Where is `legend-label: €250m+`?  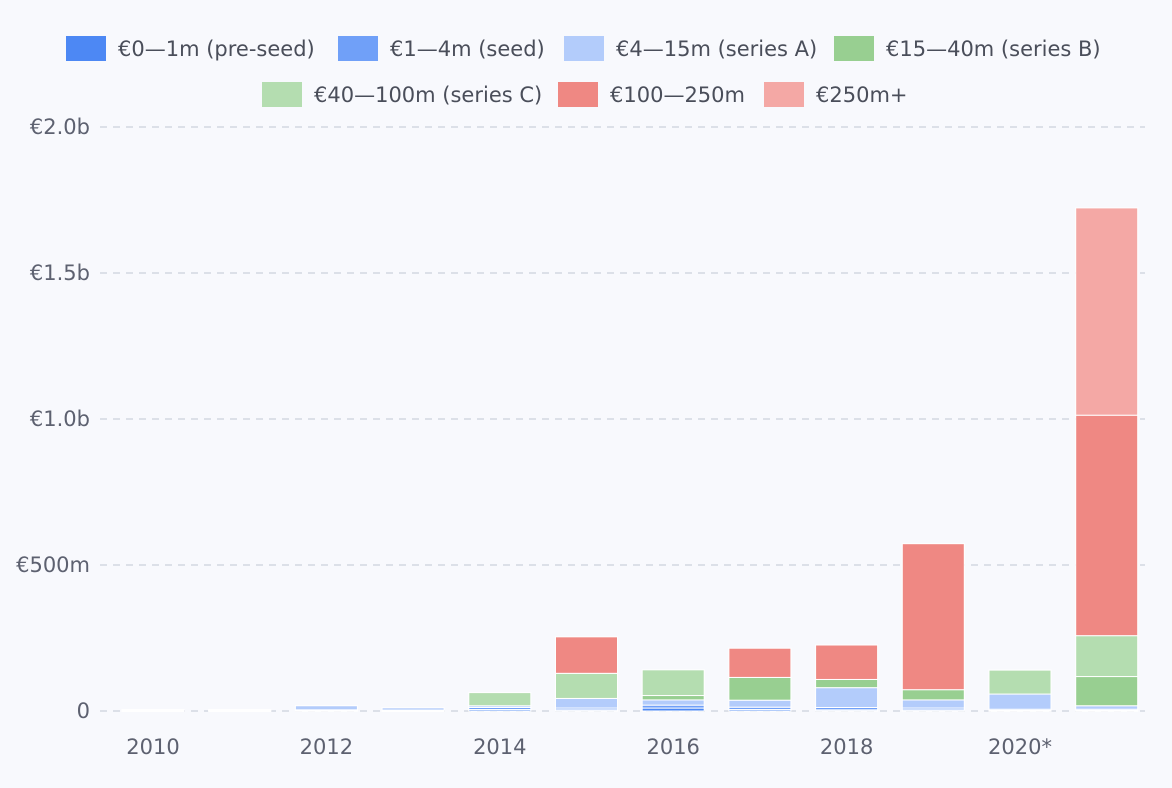 legend-label: €250m+ is located at coordinates (862, 95).